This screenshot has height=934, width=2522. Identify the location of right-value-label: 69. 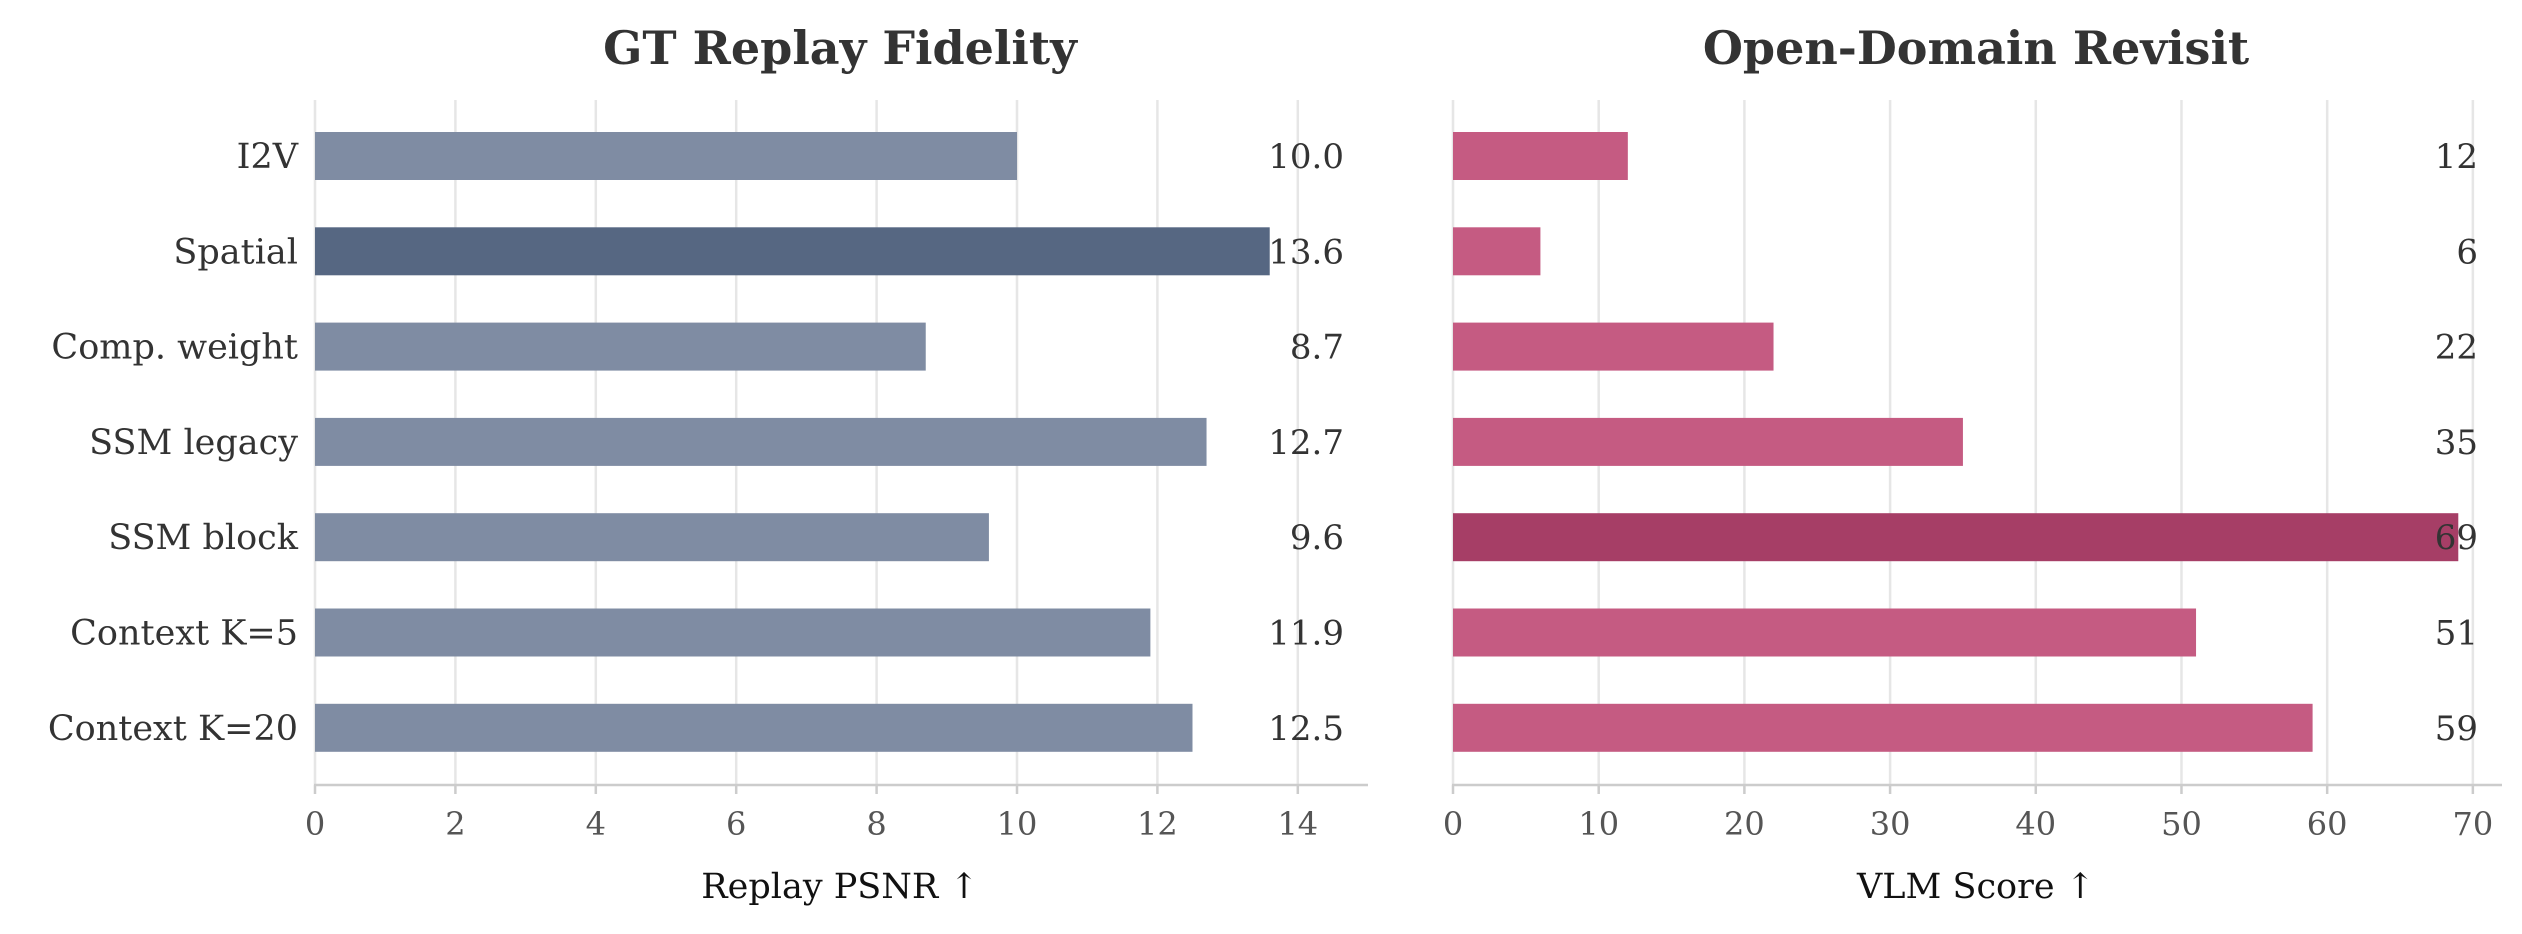
(2456, 538).